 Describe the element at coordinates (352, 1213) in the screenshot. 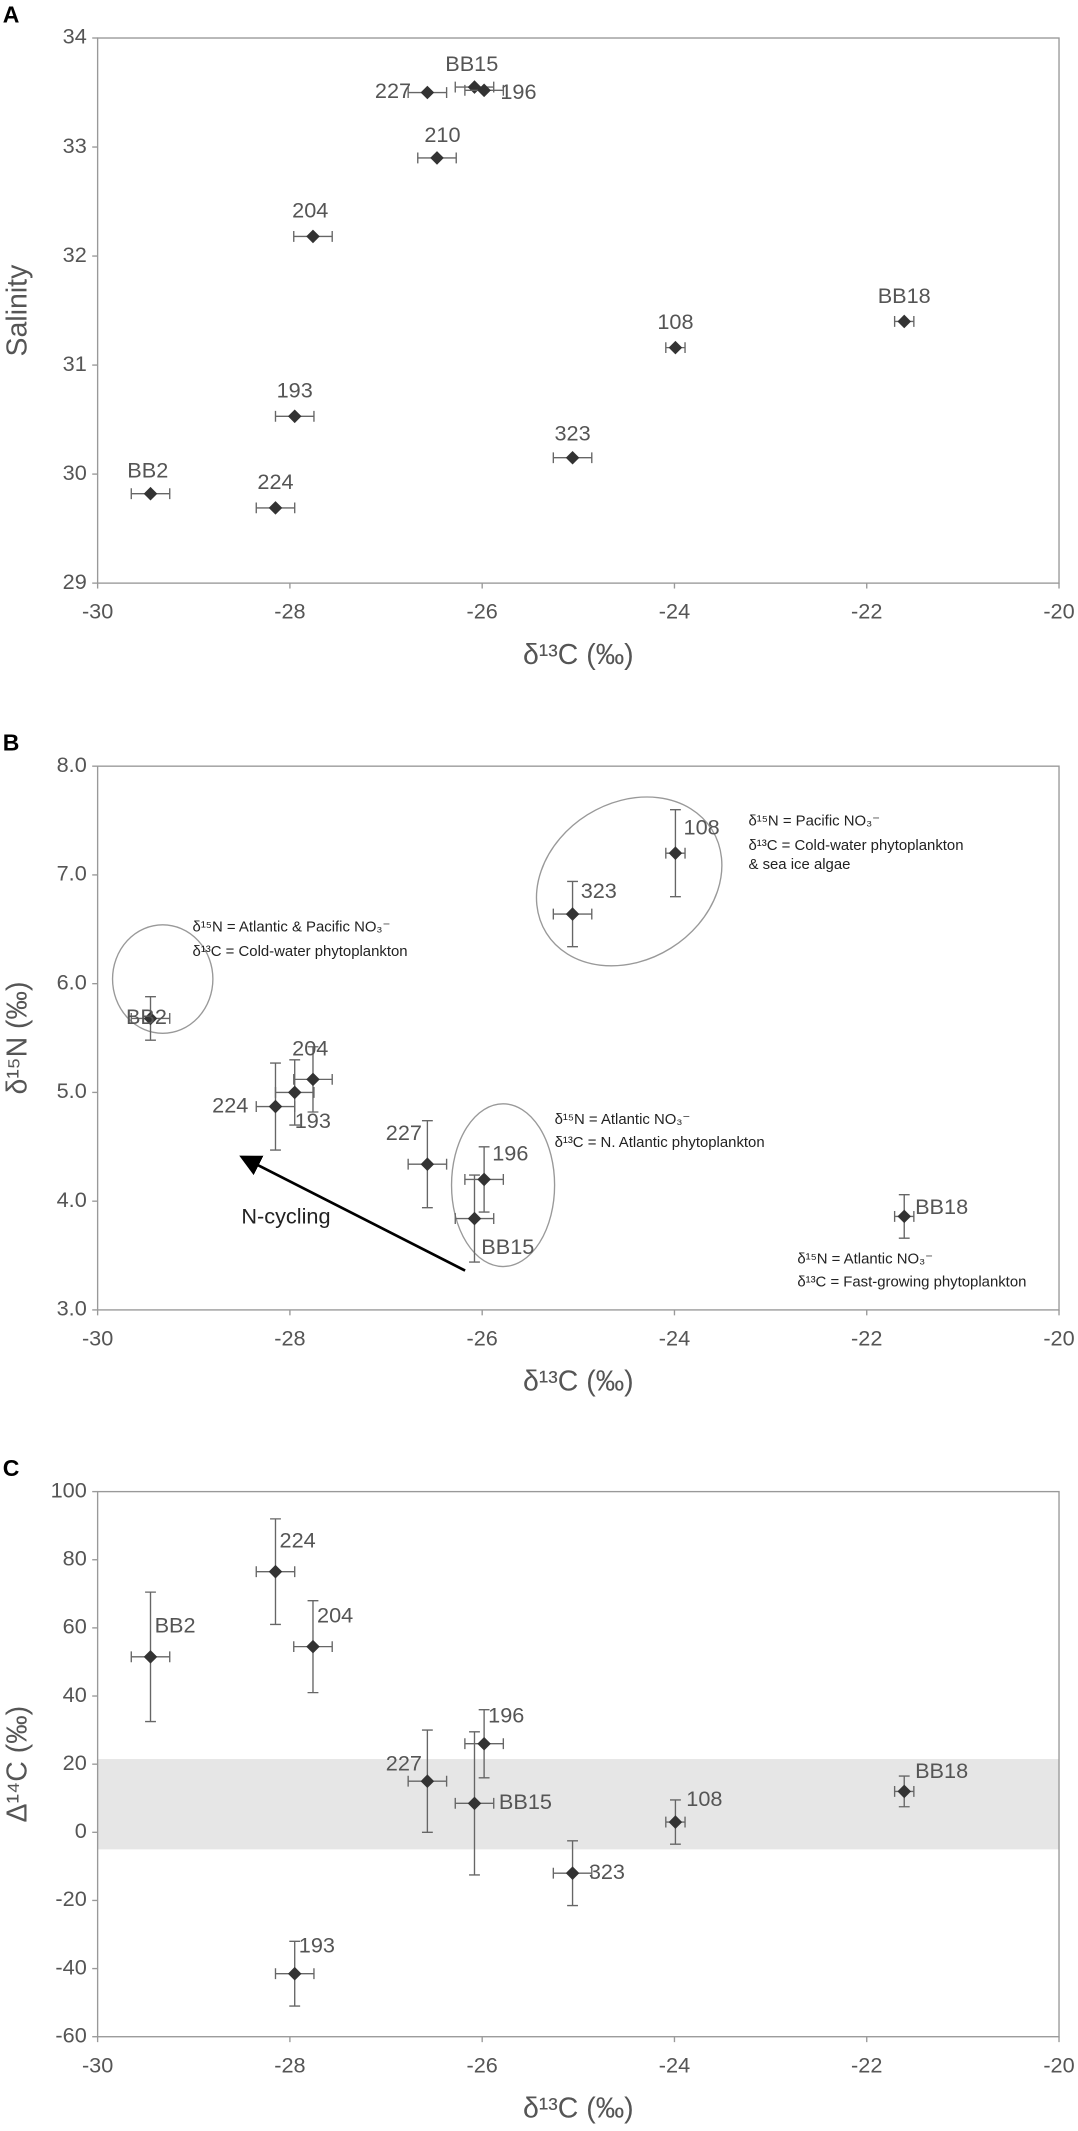

I see `n-cycling-arrow` at that location.